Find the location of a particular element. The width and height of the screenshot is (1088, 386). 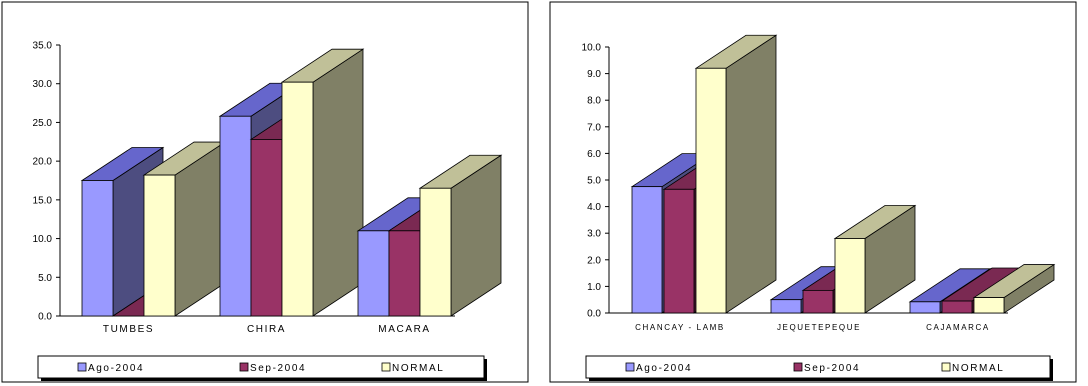

category-label: MACARA is located at coordinates (404, 329).